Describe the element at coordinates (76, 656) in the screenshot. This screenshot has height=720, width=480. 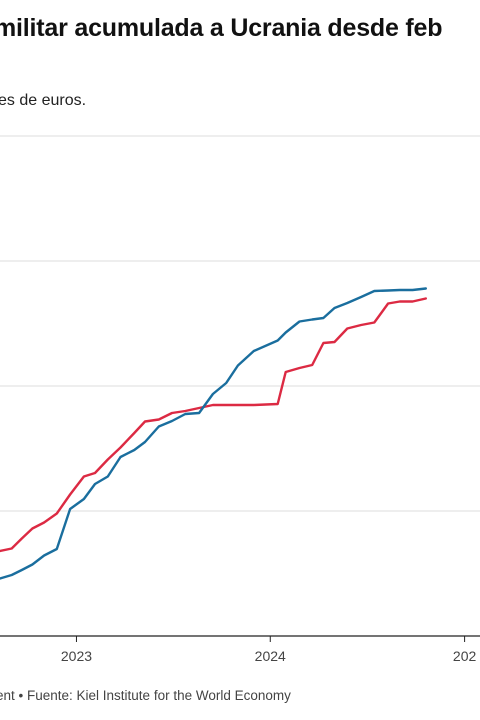
I see `x-tick-label: 2023` at that location.